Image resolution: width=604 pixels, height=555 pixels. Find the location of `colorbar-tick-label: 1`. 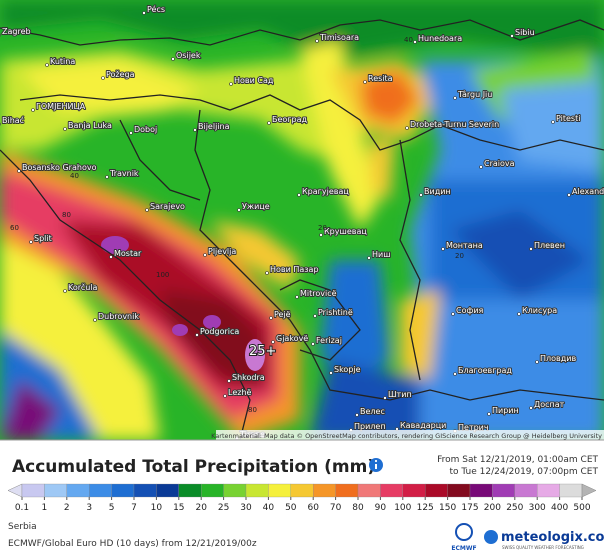

colorbar-tick-label: 1 is located at coordinates (45, 508).